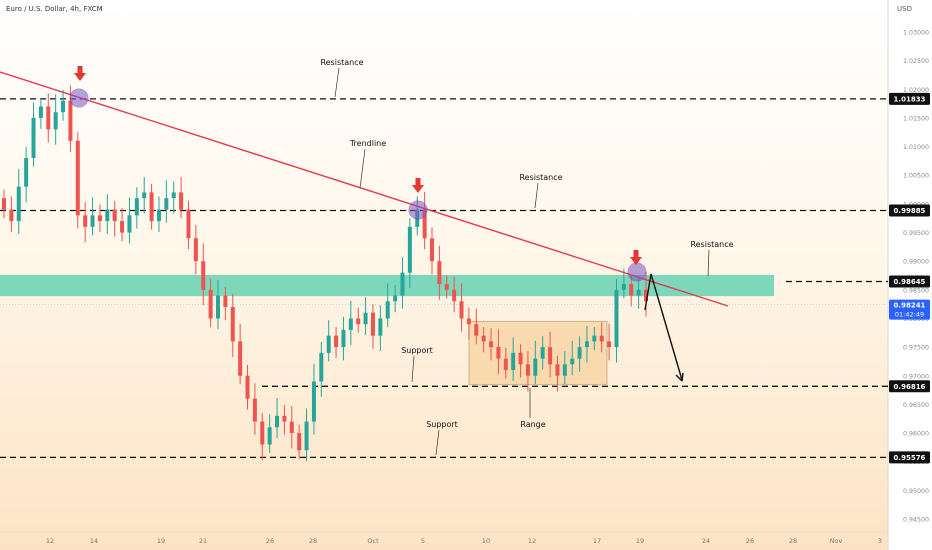 This screenshot has height=550, width=932. I want to click on range-box, so click(538, 352).